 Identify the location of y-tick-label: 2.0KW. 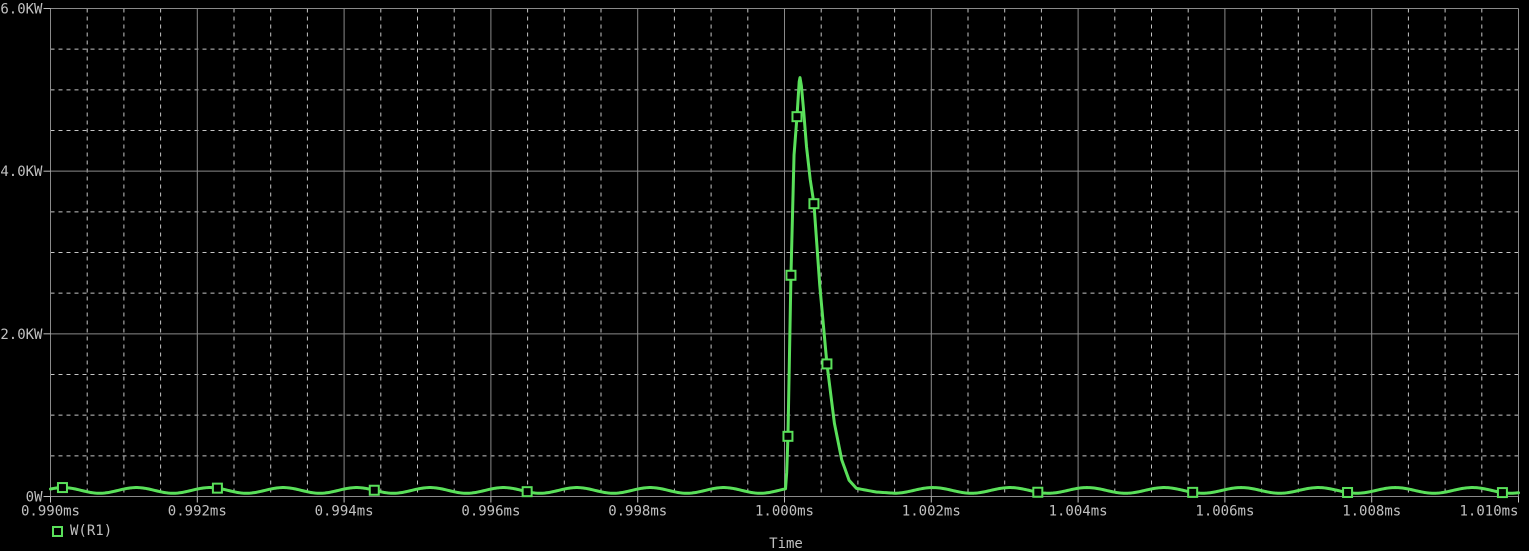
(21, 335).